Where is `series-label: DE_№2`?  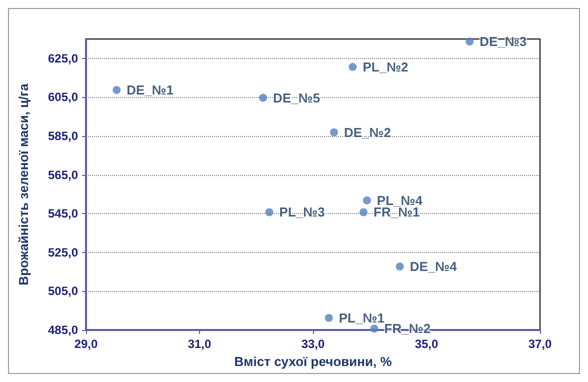 series-label: DE_№2 is located at coordinates (368, 132).